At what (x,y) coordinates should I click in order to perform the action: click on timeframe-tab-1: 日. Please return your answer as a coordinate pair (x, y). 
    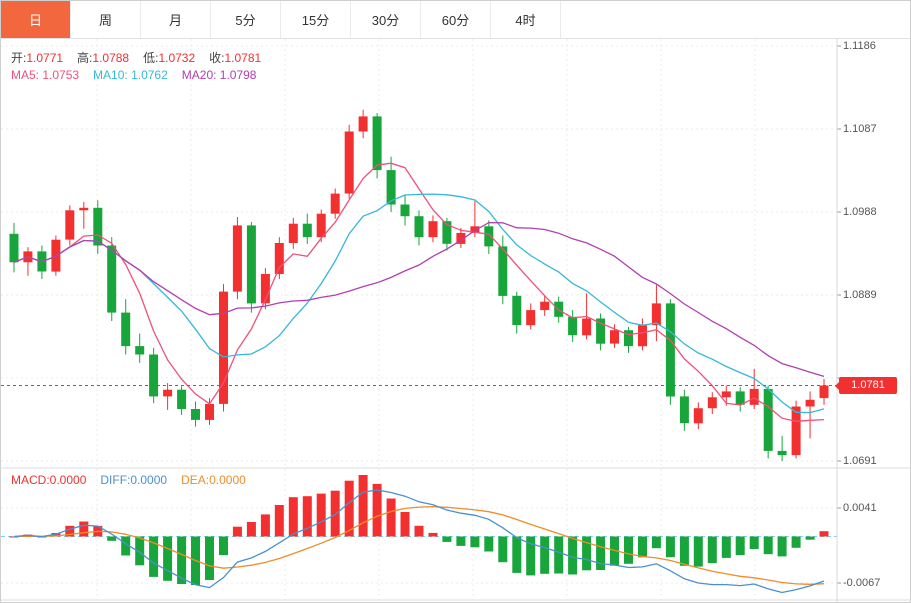
    Looking at the image, I should click on (36, 19).